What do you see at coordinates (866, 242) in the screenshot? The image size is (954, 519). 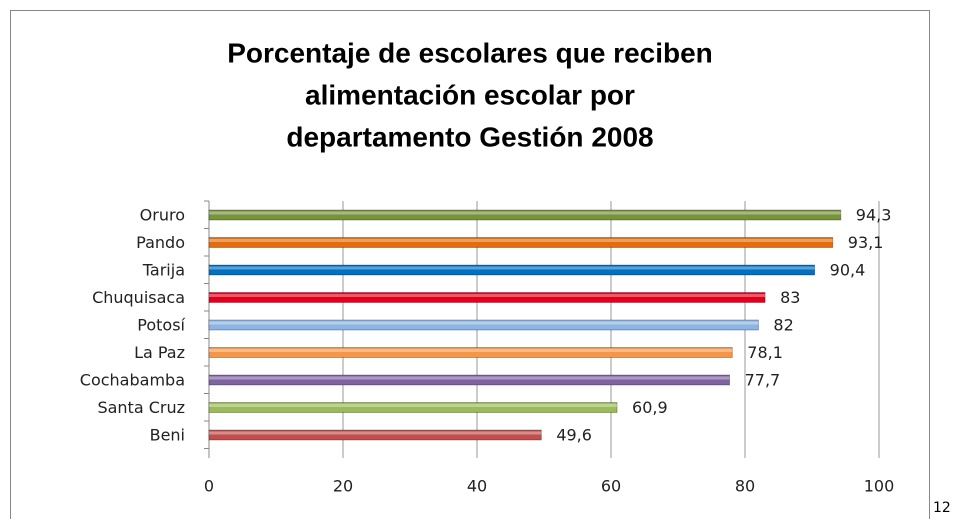 I see `value-label: 93,1` at bounding box center [866, 242].